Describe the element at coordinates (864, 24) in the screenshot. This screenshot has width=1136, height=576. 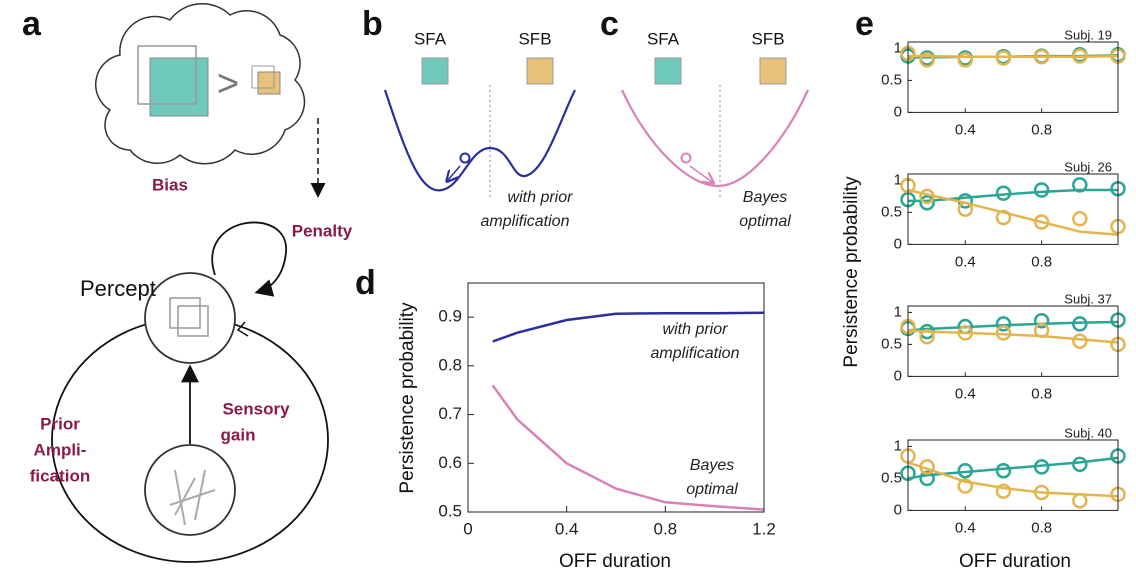
I see `panel-label: e` at that location.